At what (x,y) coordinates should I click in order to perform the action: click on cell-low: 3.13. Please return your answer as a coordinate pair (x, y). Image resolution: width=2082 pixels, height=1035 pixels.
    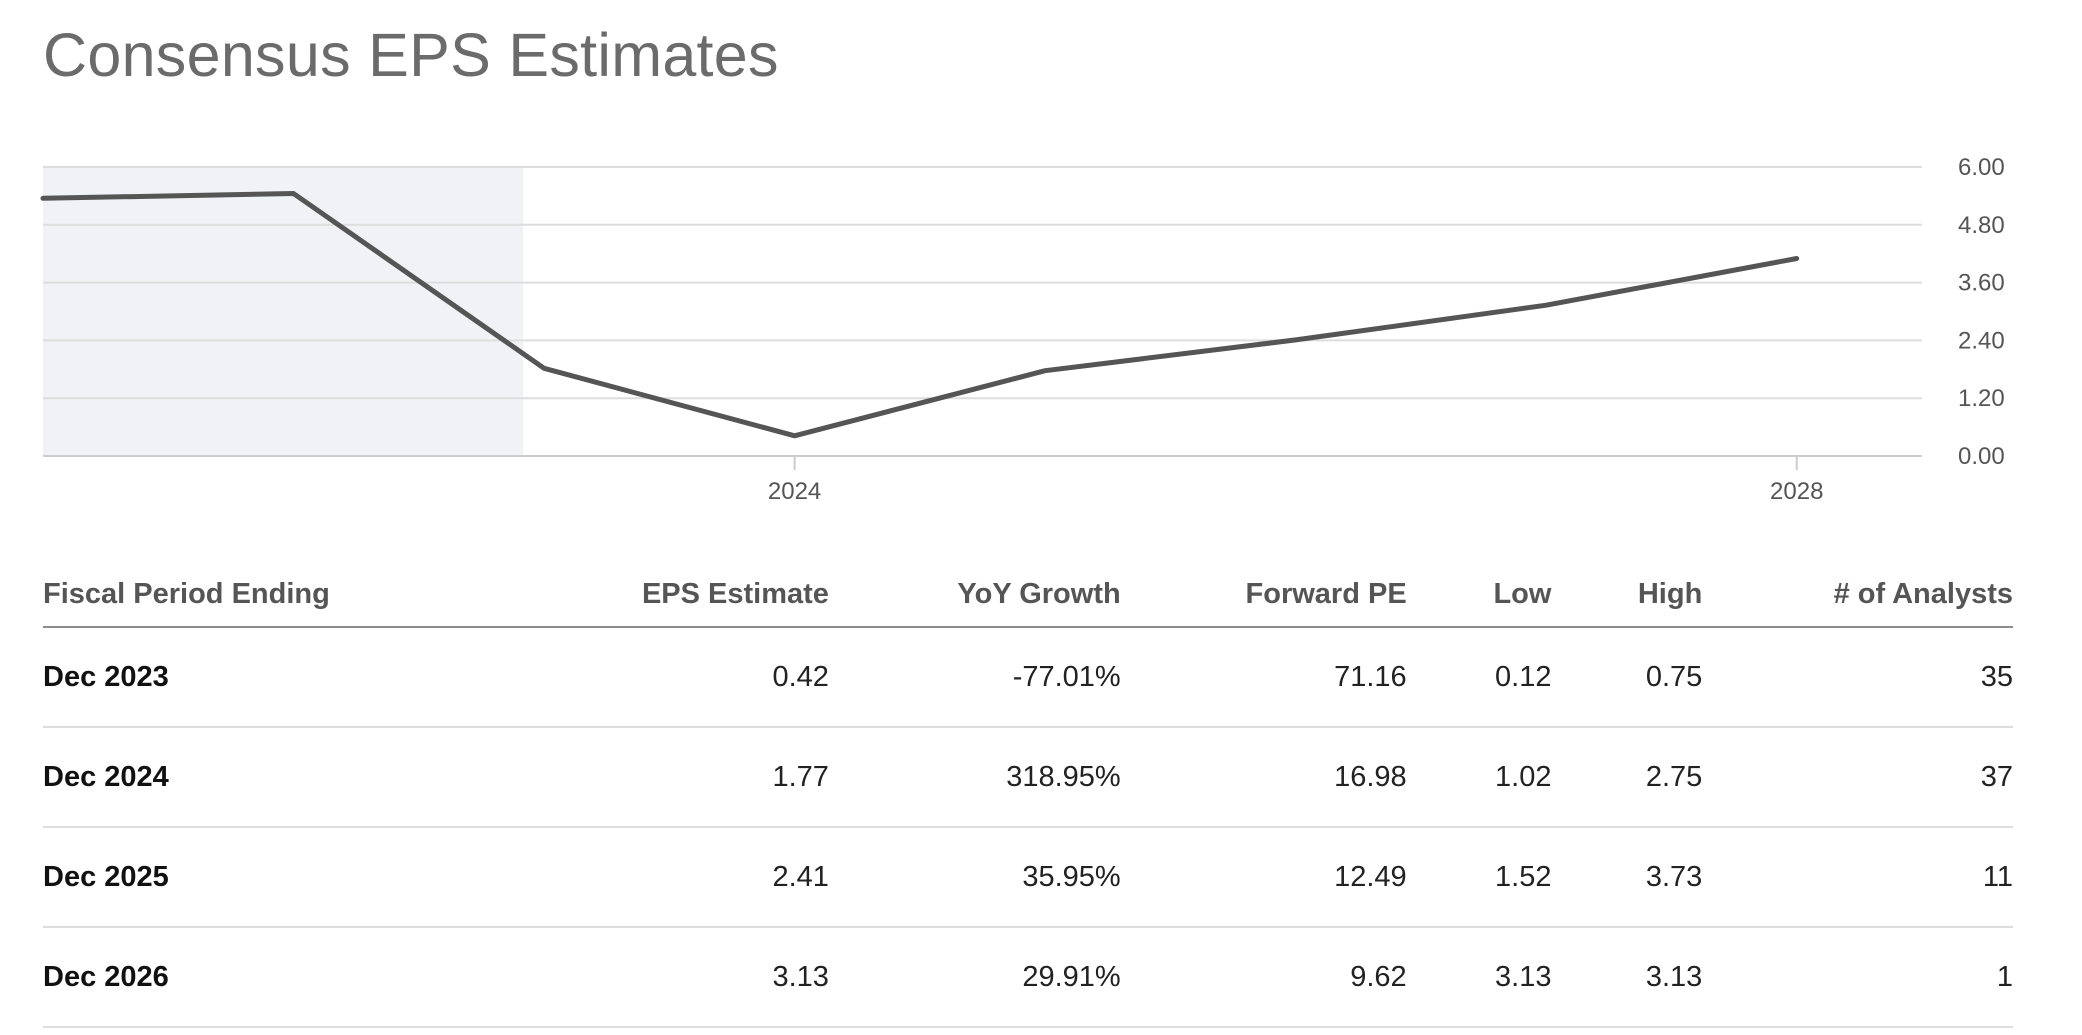
    Looking at the image, I should click on (1479, 977).